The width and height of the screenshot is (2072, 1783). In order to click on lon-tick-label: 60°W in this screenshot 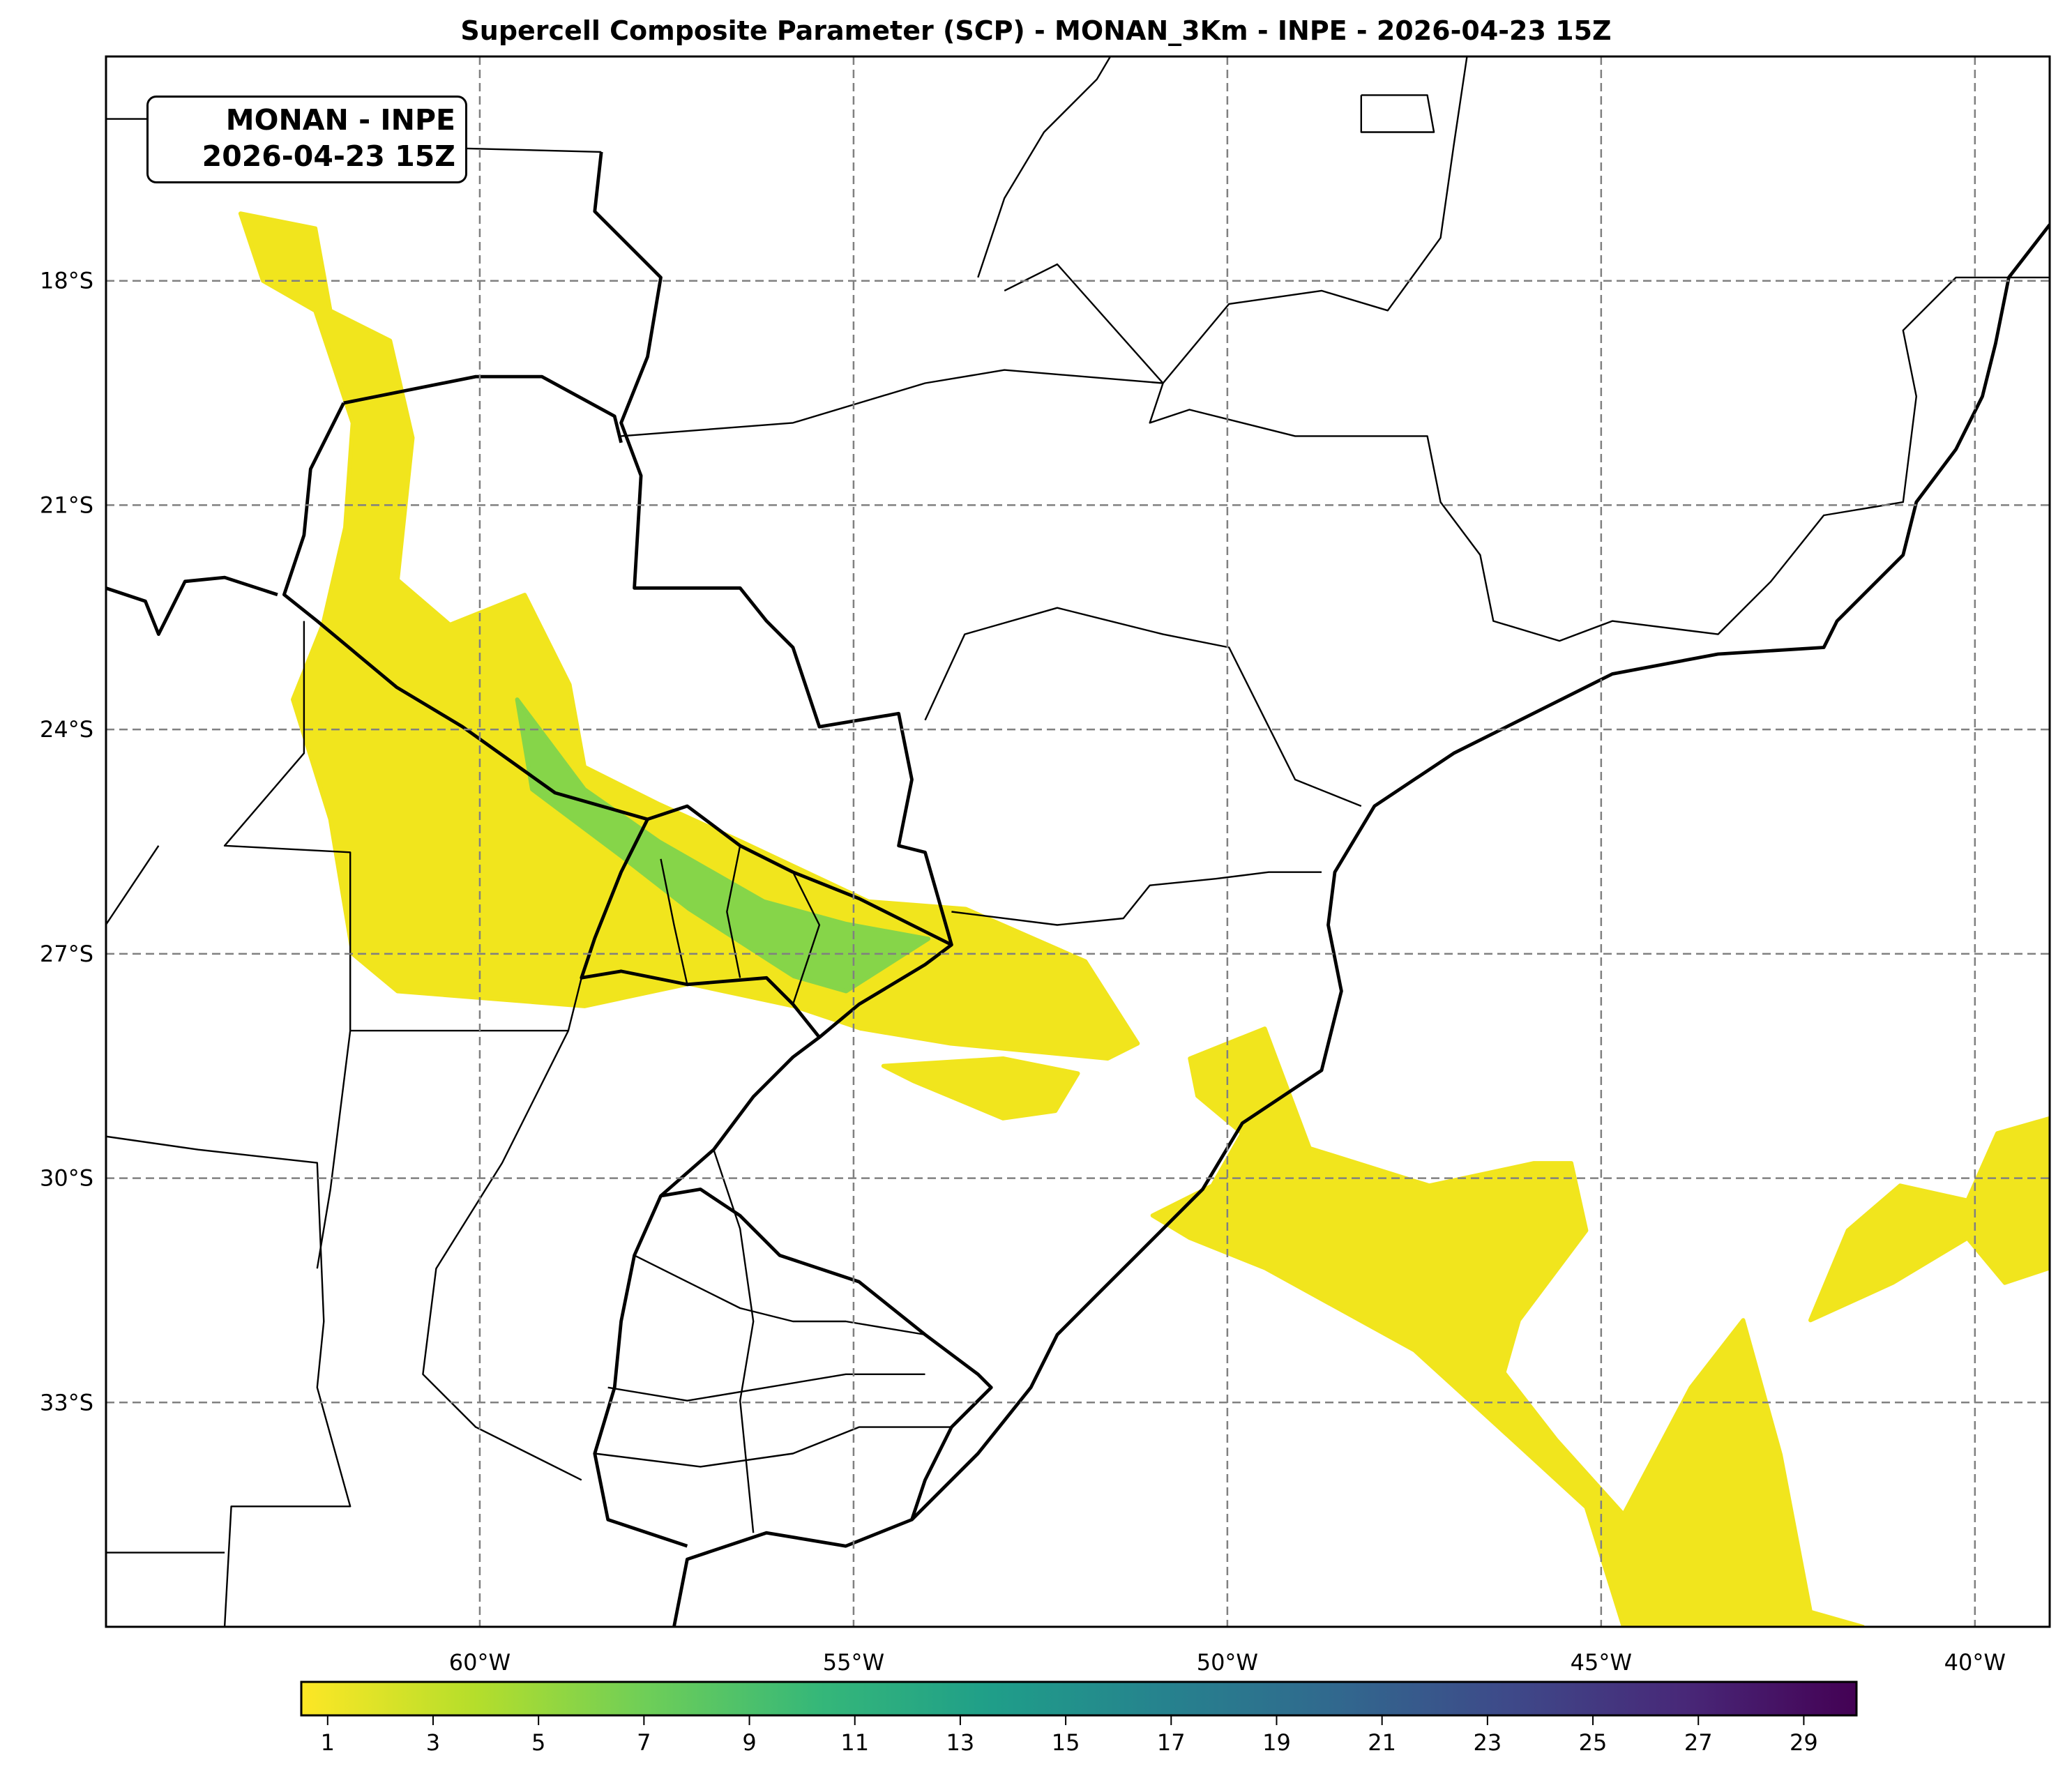, I will do `click(480, 1662)`.